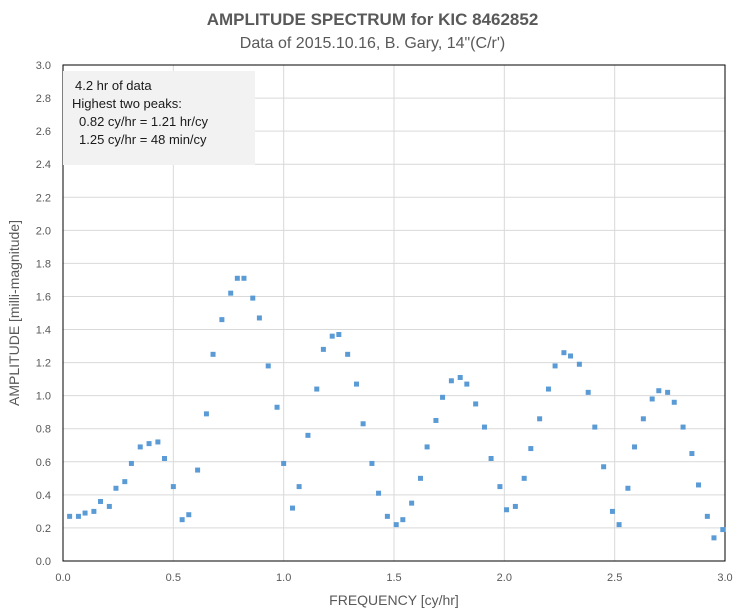  Describe the element at coordinates (113, 85) in the screenshot. I see `annotation-line-duration: 4.2 hr of data` at that location.